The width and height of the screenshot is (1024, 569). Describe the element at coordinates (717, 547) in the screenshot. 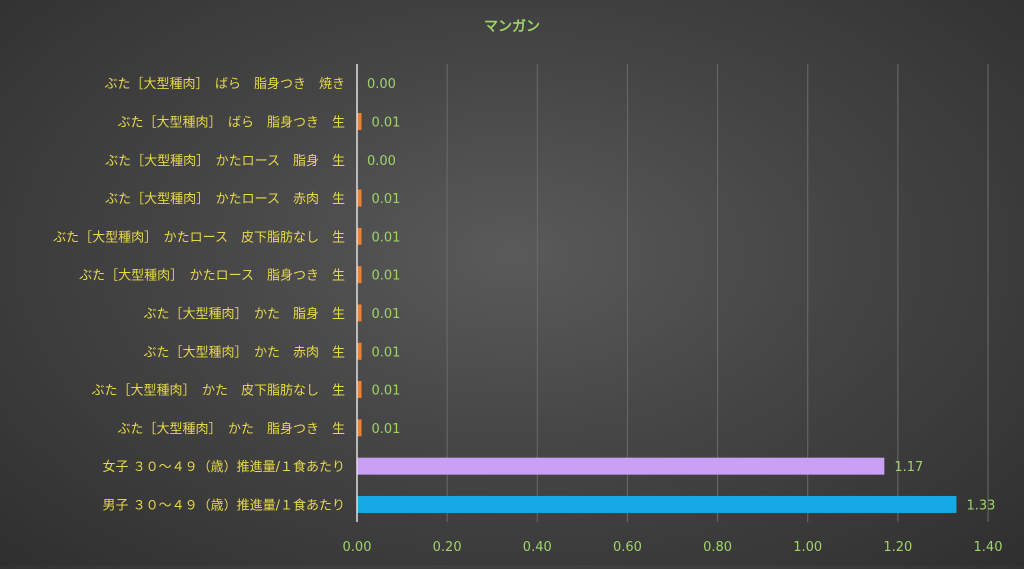

I see `x-tick-label: 0.80` at that location.